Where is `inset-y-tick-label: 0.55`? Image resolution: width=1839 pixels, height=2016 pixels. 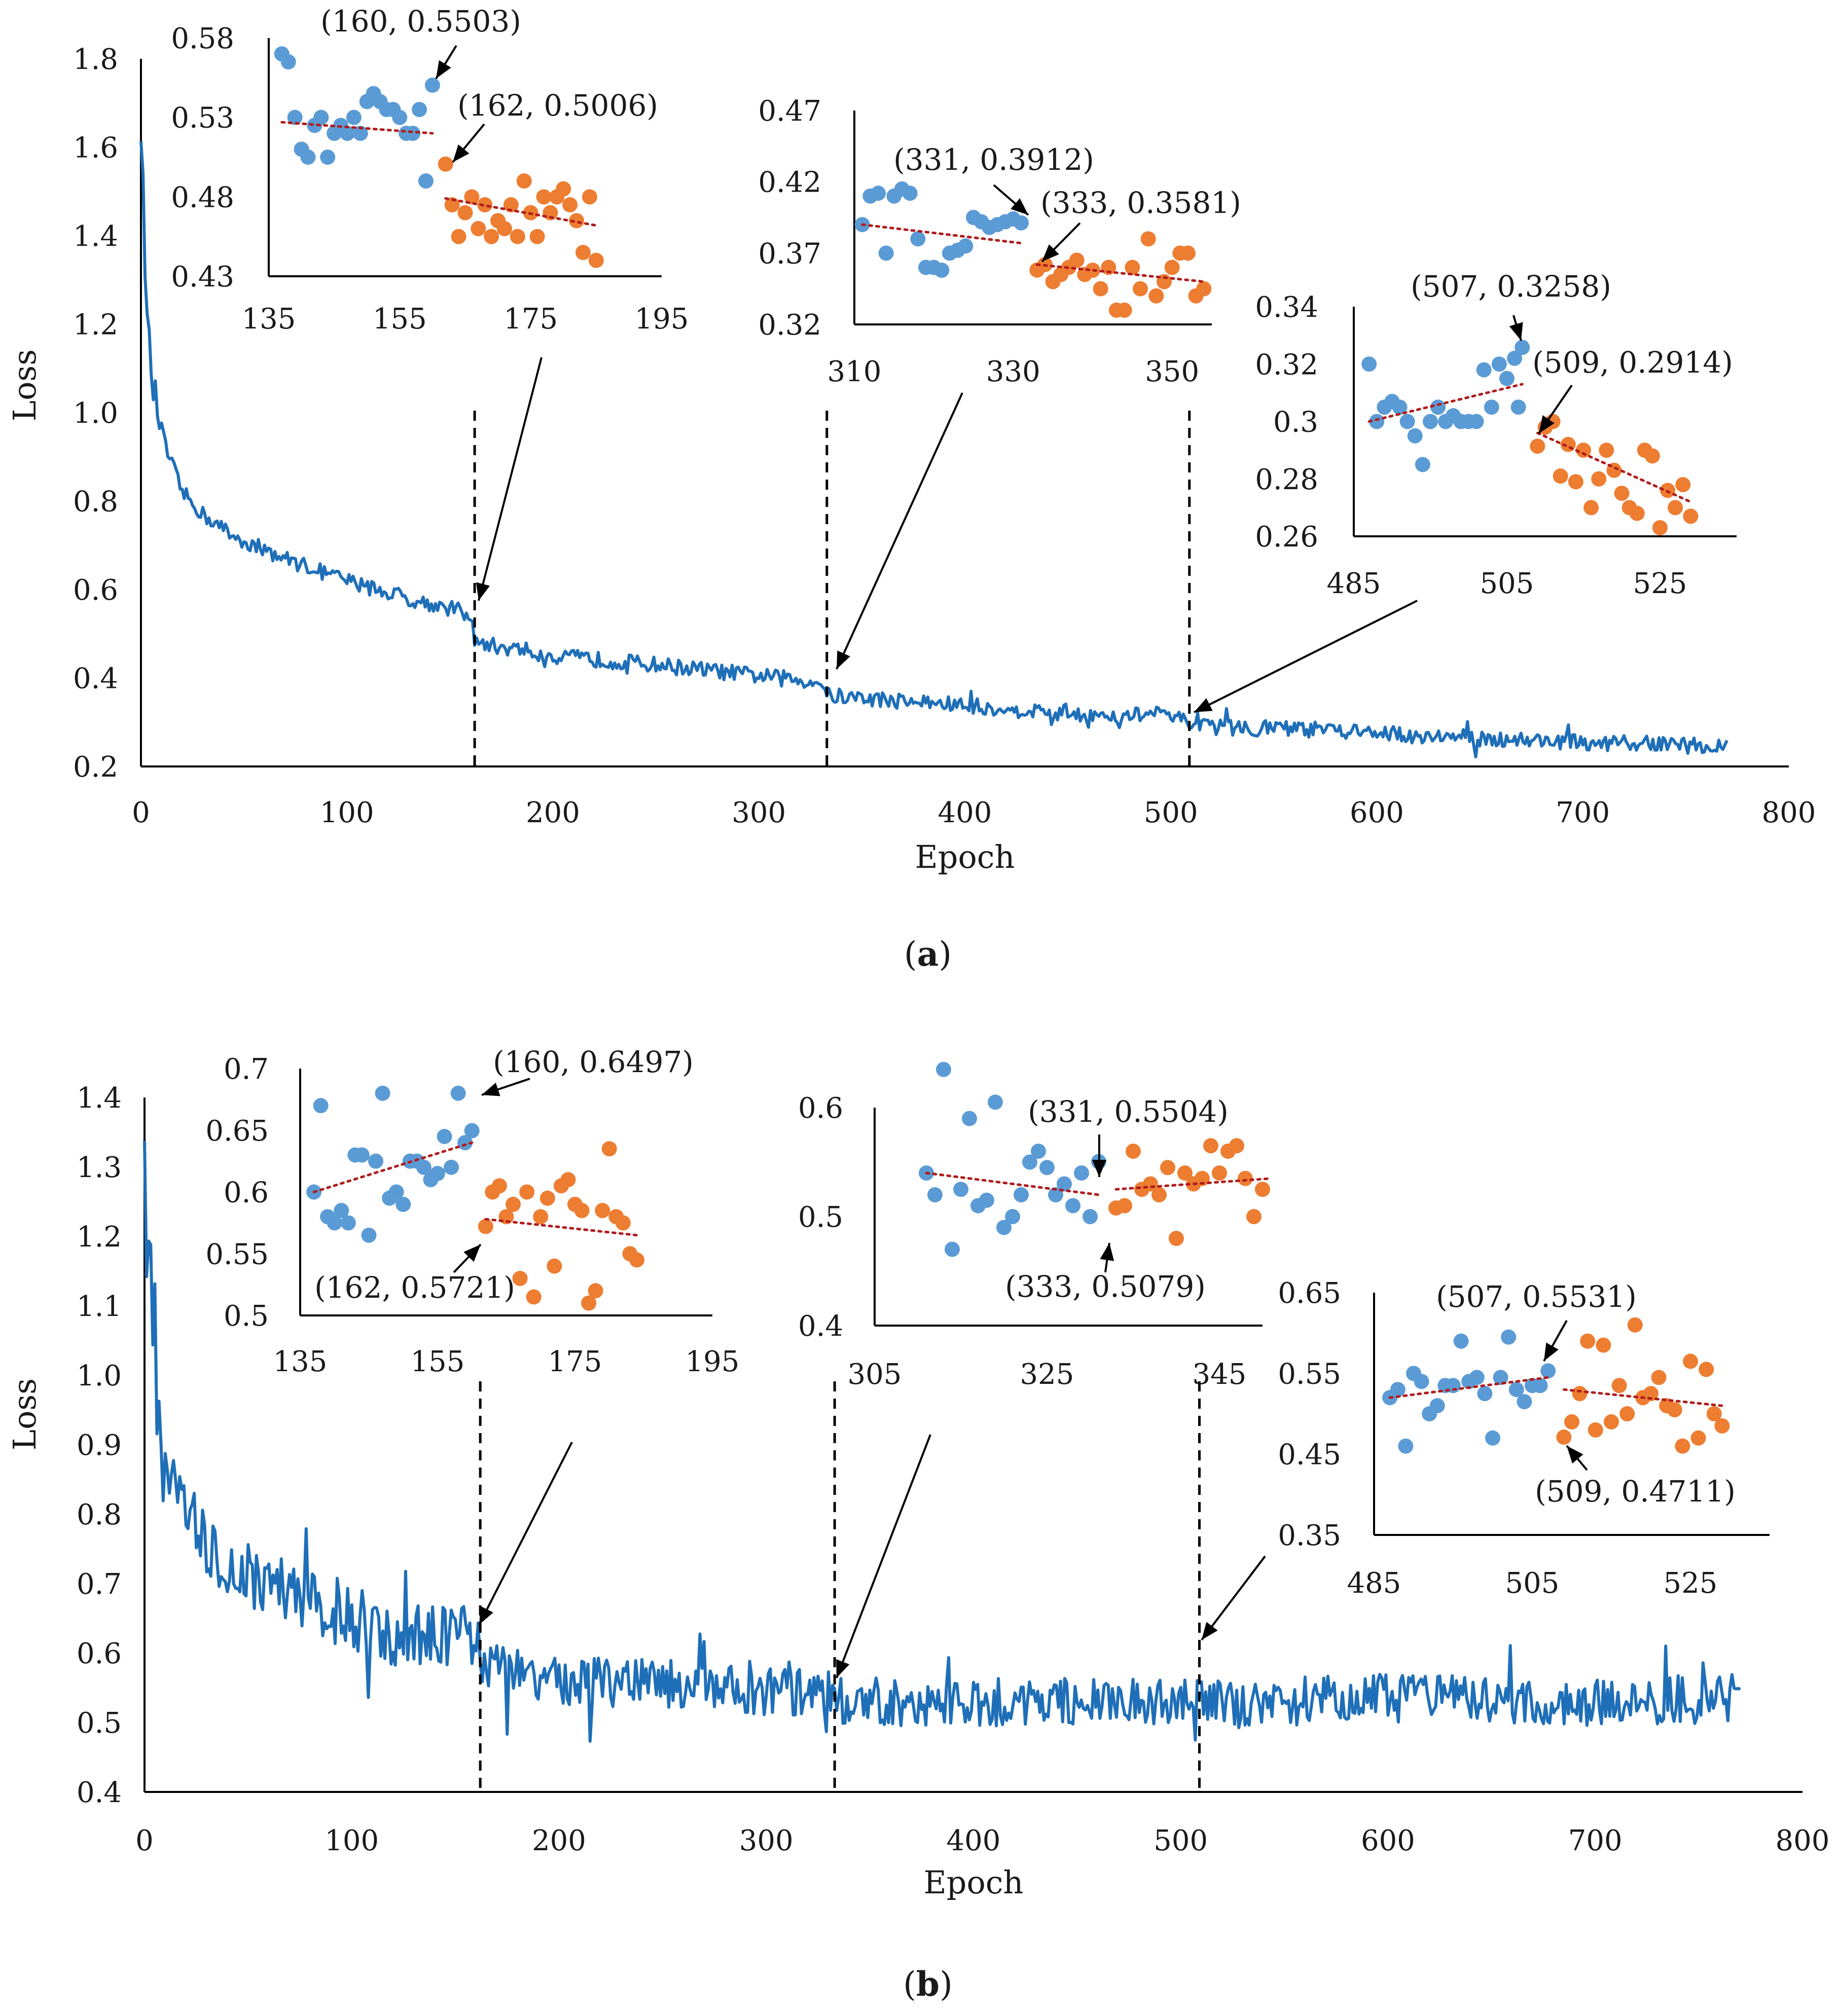 inset-y-tick-label: 0.55 is located at coordinates (1309, 1374).